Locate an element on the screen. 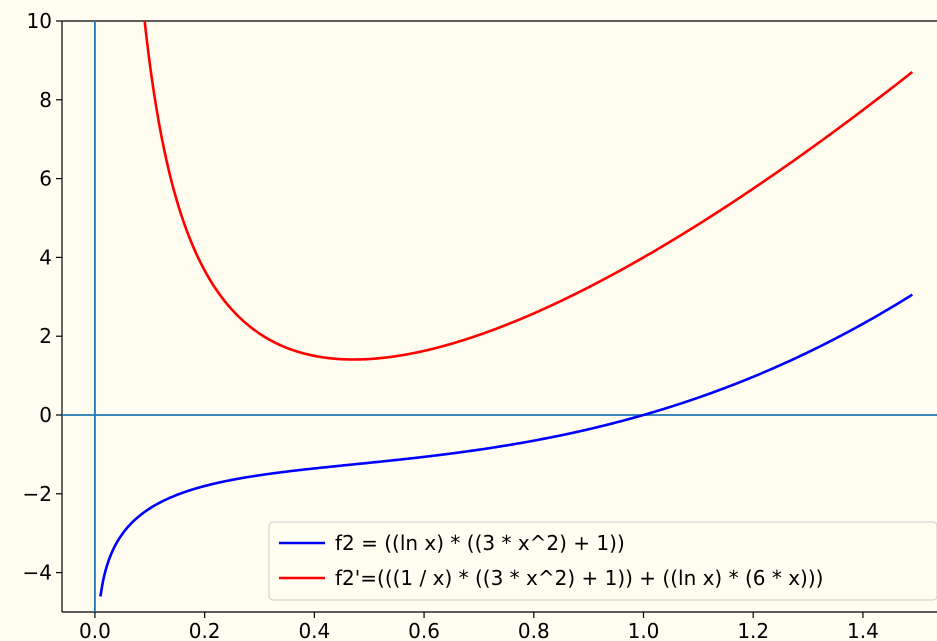  legend-box is located at coordinates (602, 561).